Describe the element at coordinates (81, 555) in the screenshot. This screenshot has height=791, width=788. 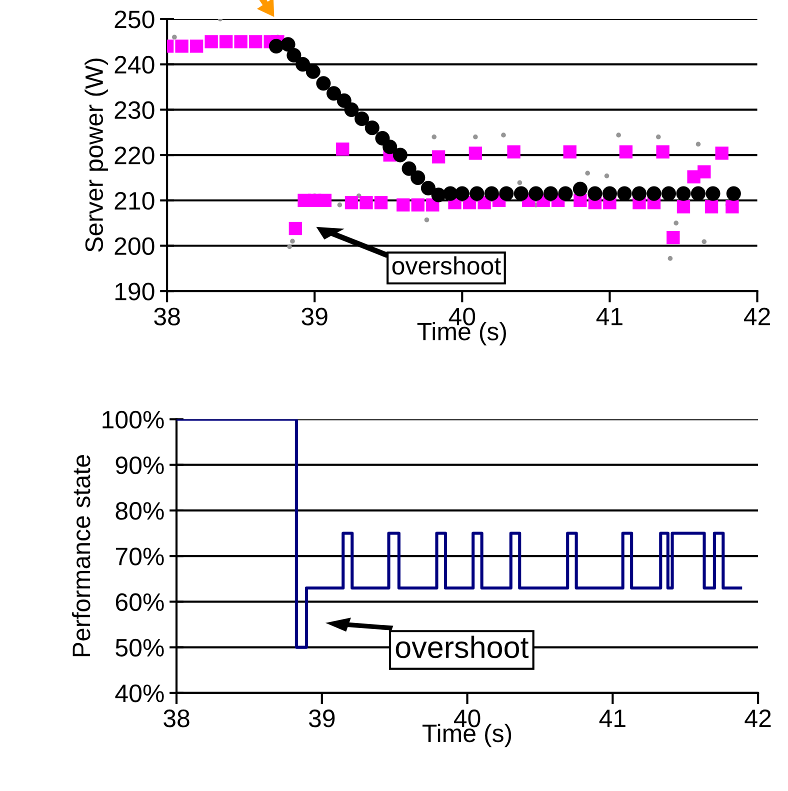
I see `y-axis-title: Performance state` at that location.